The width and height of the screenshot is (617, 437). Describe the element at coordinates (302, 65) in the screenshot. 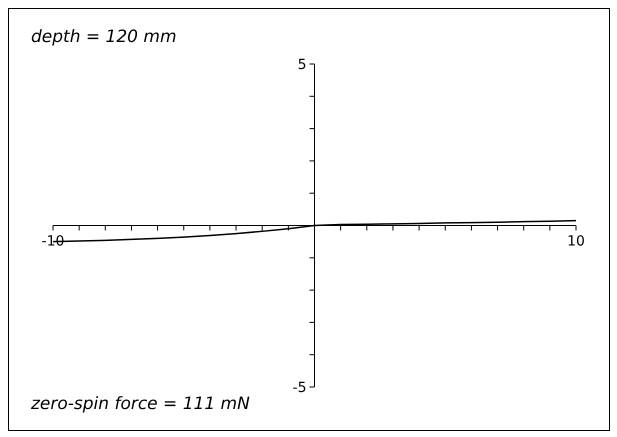

I see `y-tick-label: 5` at that location.